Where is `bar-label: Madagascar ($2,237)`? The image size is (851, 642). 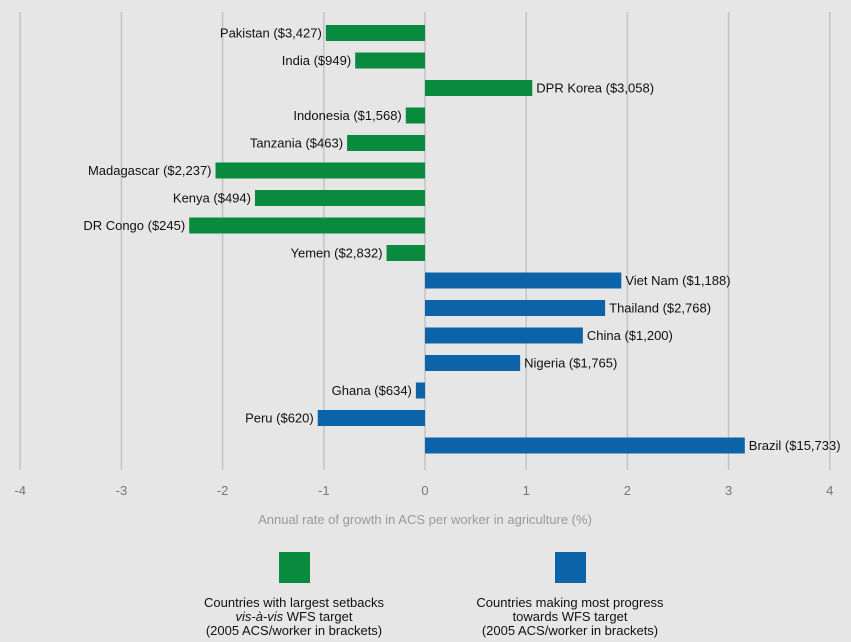 bar-label: Madagascar ($2,237) is located at coordinates (150, 170).